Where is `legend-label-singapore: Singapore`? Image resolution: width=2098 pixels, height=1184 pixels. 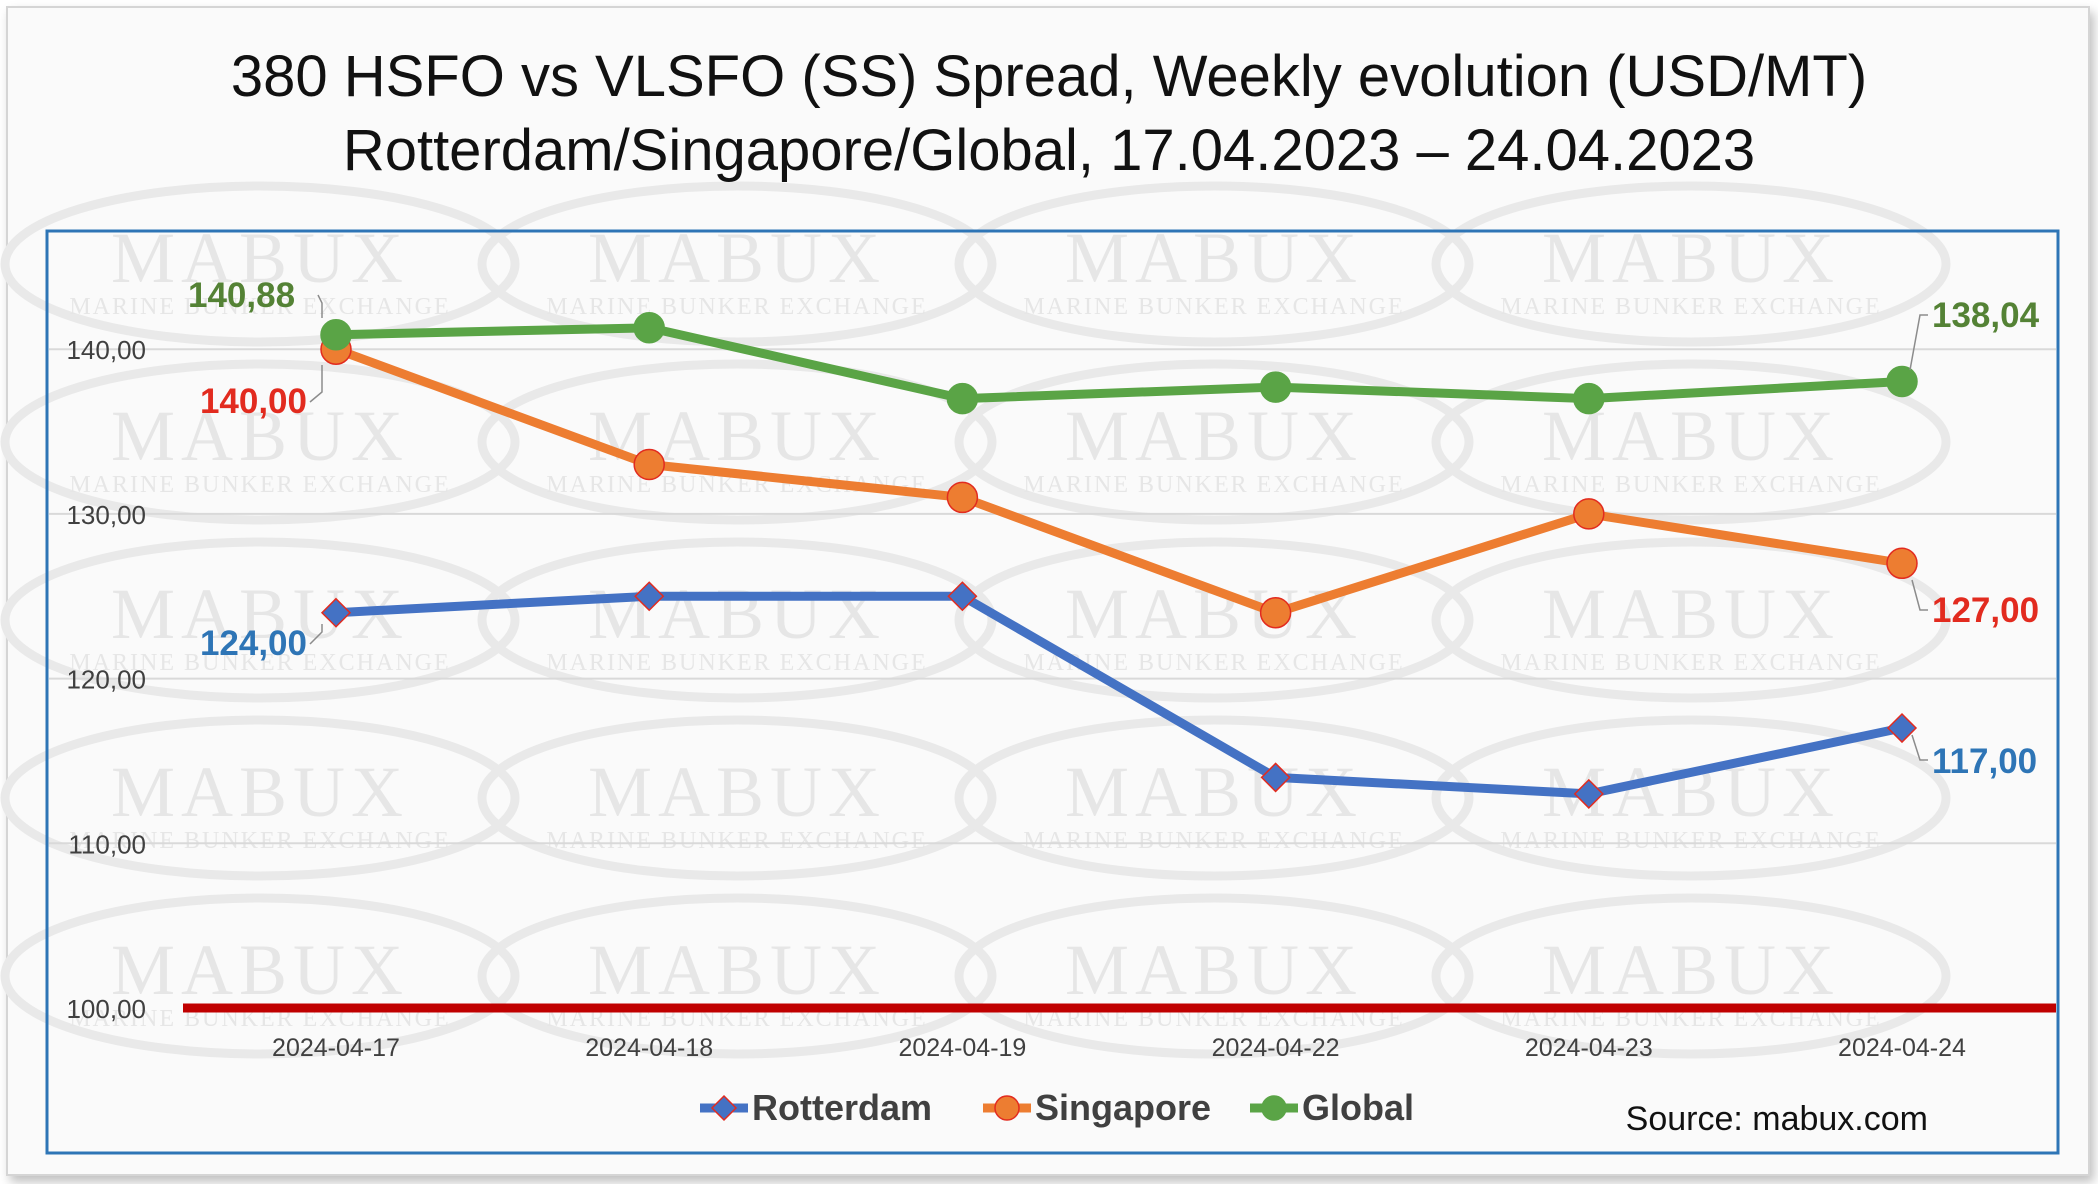 legend-label-singapore: Singapore is located at coordinates (1123, 1107).